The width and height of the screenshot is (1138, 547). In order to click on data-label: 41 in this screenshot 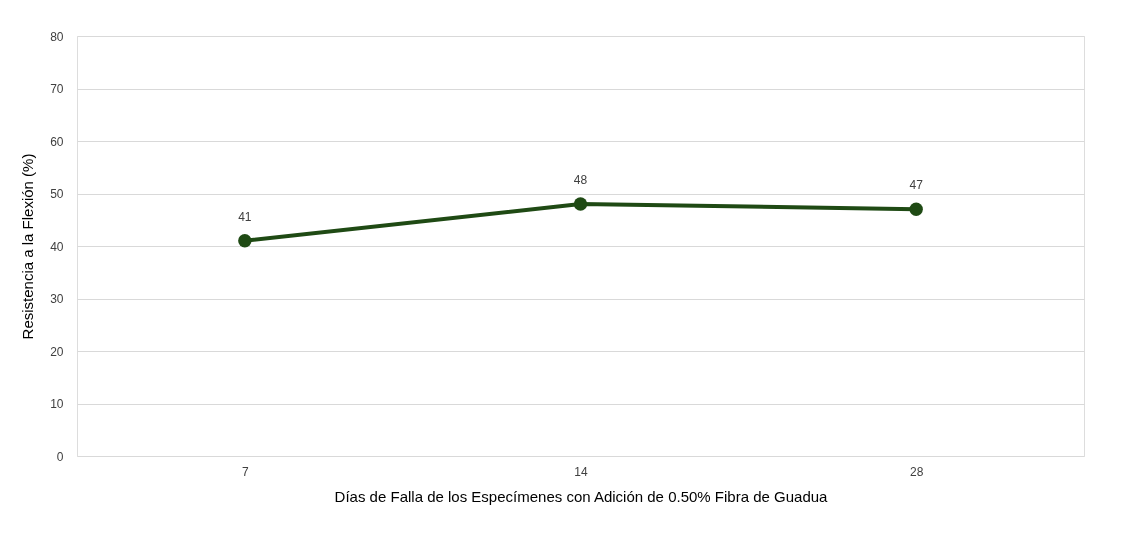, I will do `click(245, 216)`.